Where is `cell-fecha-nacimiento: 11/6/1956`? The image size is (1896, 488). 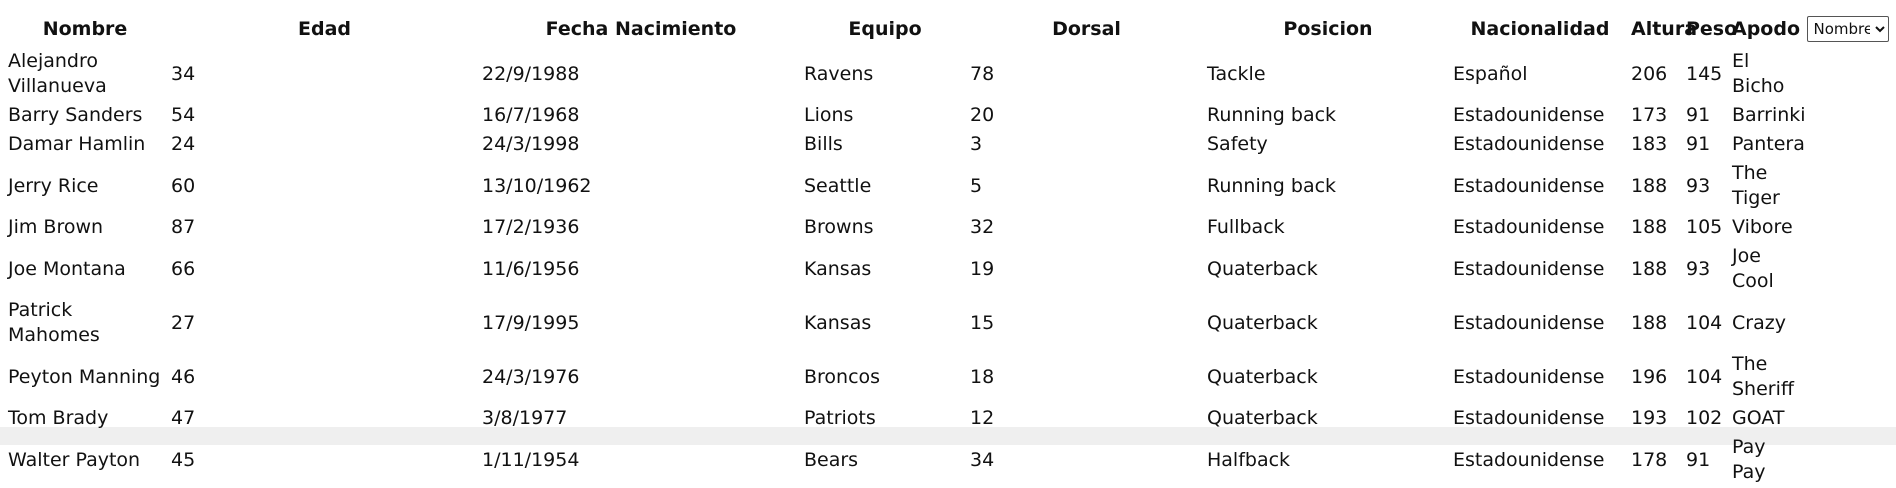 cell-fecha-nacimiento: 11/6/1956 is located at coordinates (531, 268).